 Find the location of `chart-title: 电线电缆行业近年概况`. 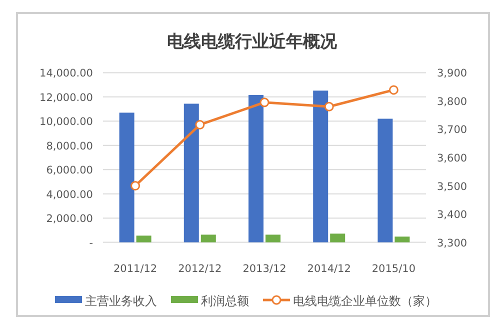

chart-title: 电线电缆行业近年概况 is located at coordinates (252, 42).